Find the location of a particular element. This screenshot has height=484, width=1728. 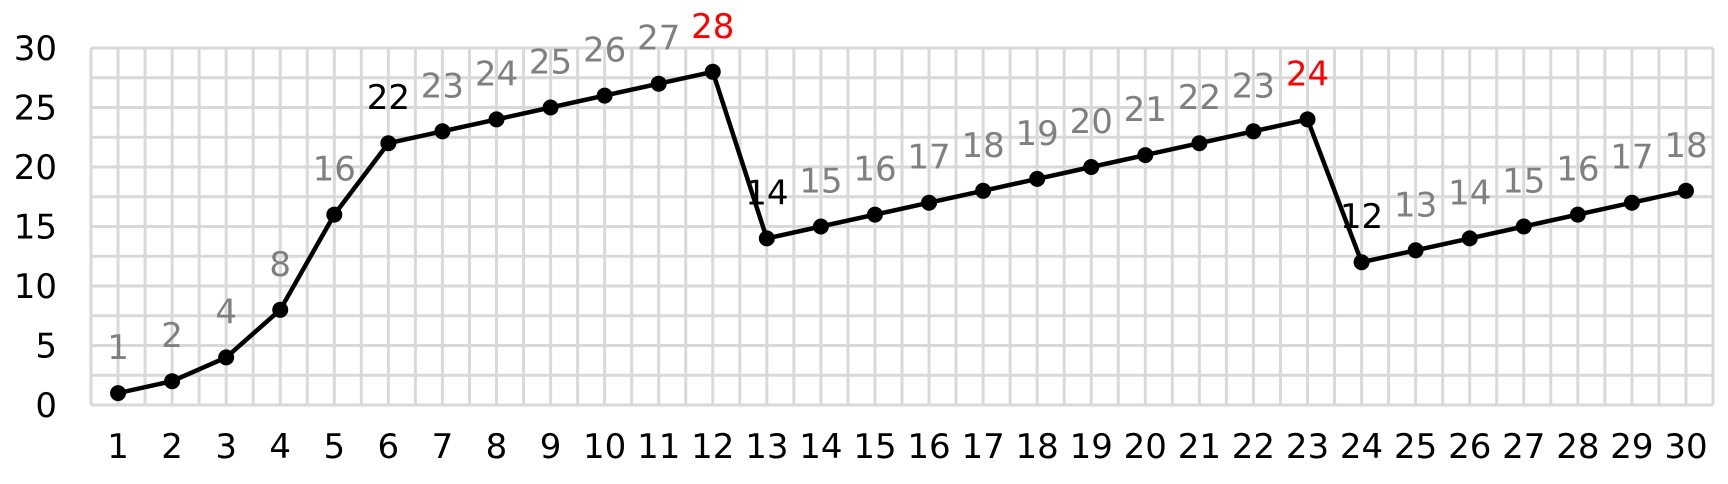

x-tick-label: 18 is located at coordinates (1037, 447).